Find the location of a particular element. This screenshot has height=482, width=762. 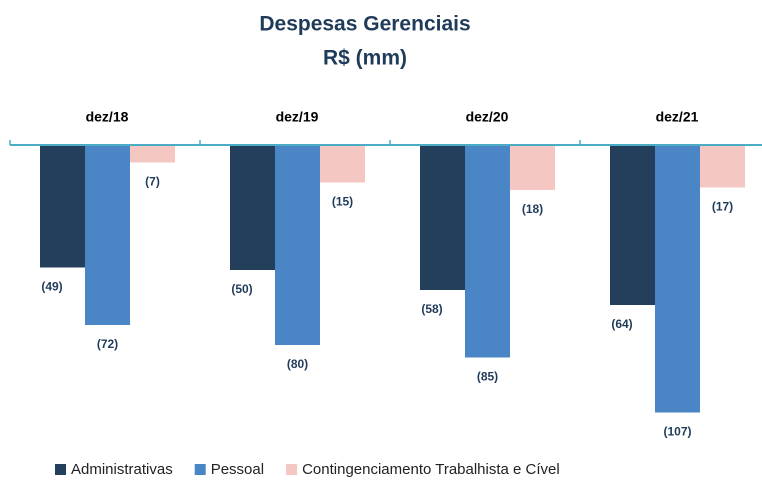

chart-title: Despesas Gerenciais is located at coordinates (364, 24).